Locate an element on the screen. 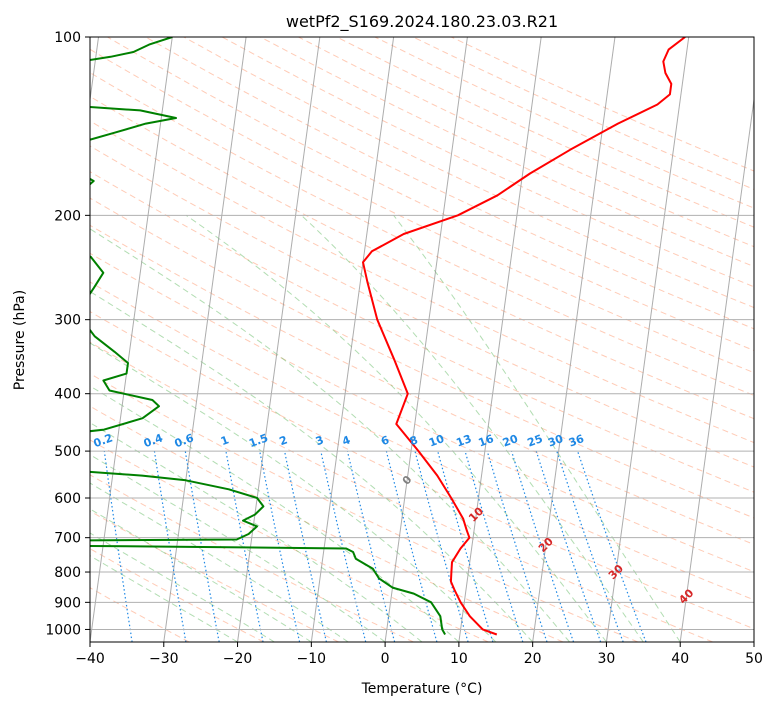 The image size is (775, 708). mixing-ratio-label: 20 is located at coordinates (510, 441).